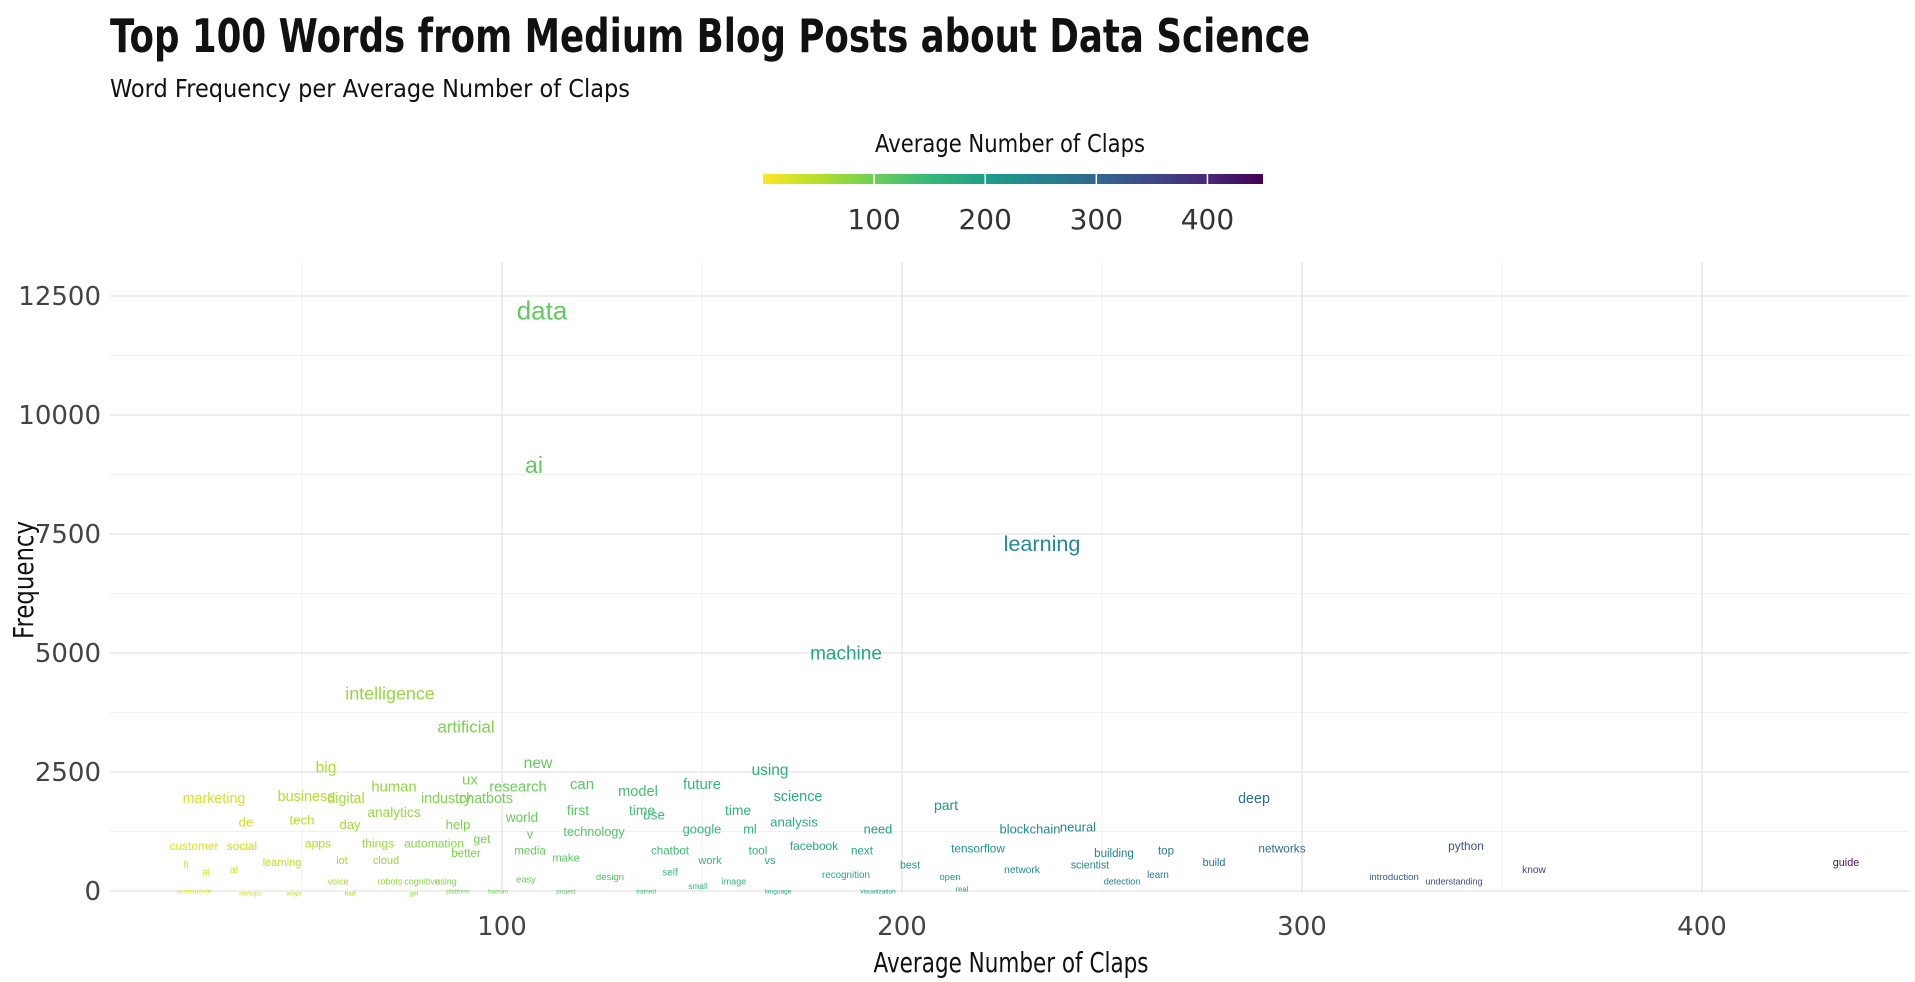 This screenshot has height=982, width=1915. What do you see at coordinates (1078, 826) in the screenshot?
I see `word-label: neural` at bounding box center [1078, 826].